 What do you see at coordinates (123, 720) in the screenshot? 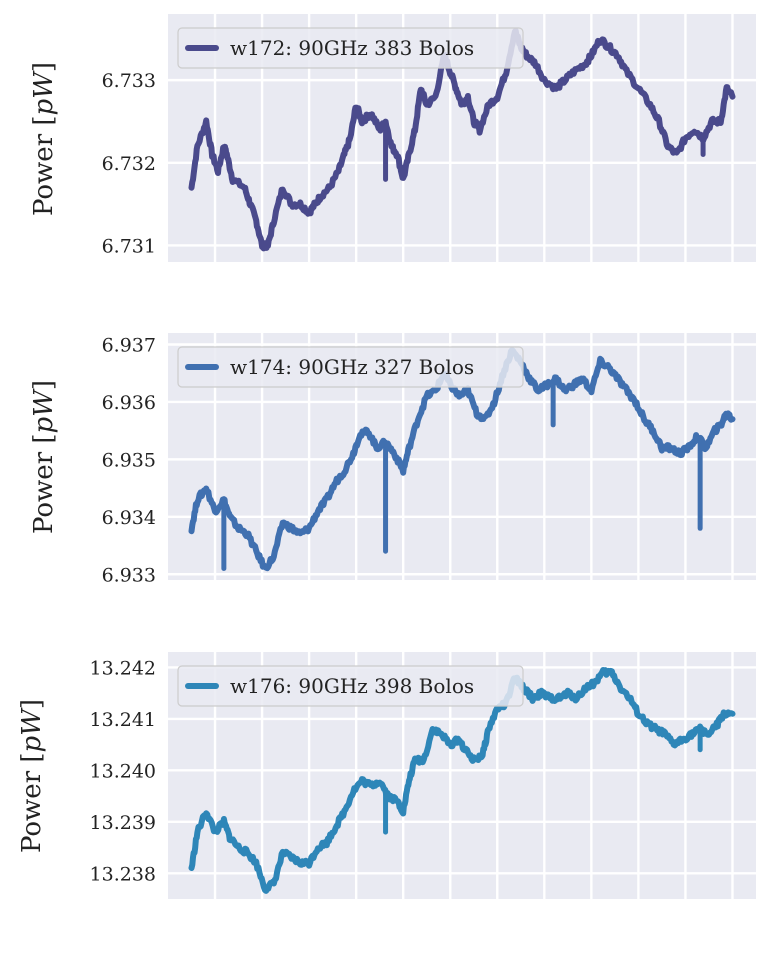
I see `y-tick-label: 13.241` at bounding box center [123, 720].